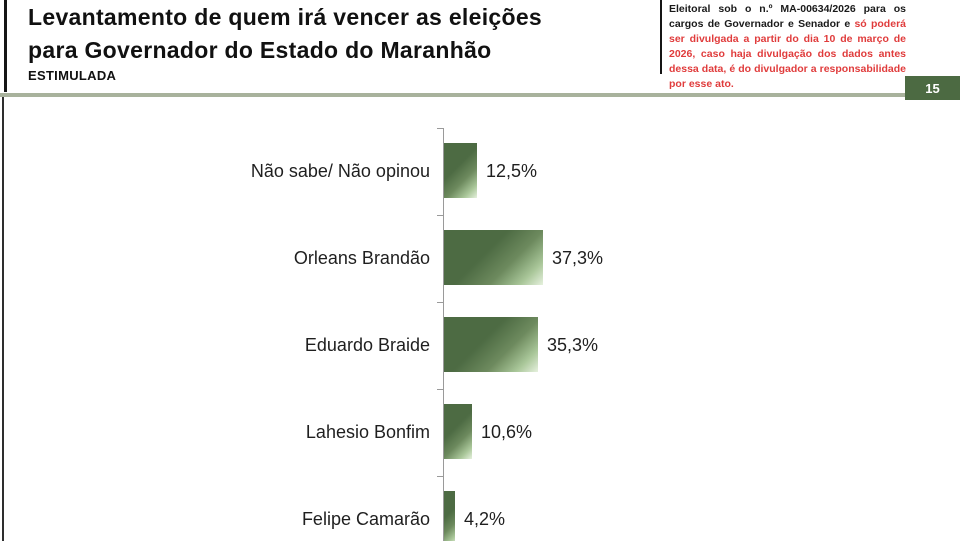  I want to click on value-label: 12,5%, so click(512, 171).